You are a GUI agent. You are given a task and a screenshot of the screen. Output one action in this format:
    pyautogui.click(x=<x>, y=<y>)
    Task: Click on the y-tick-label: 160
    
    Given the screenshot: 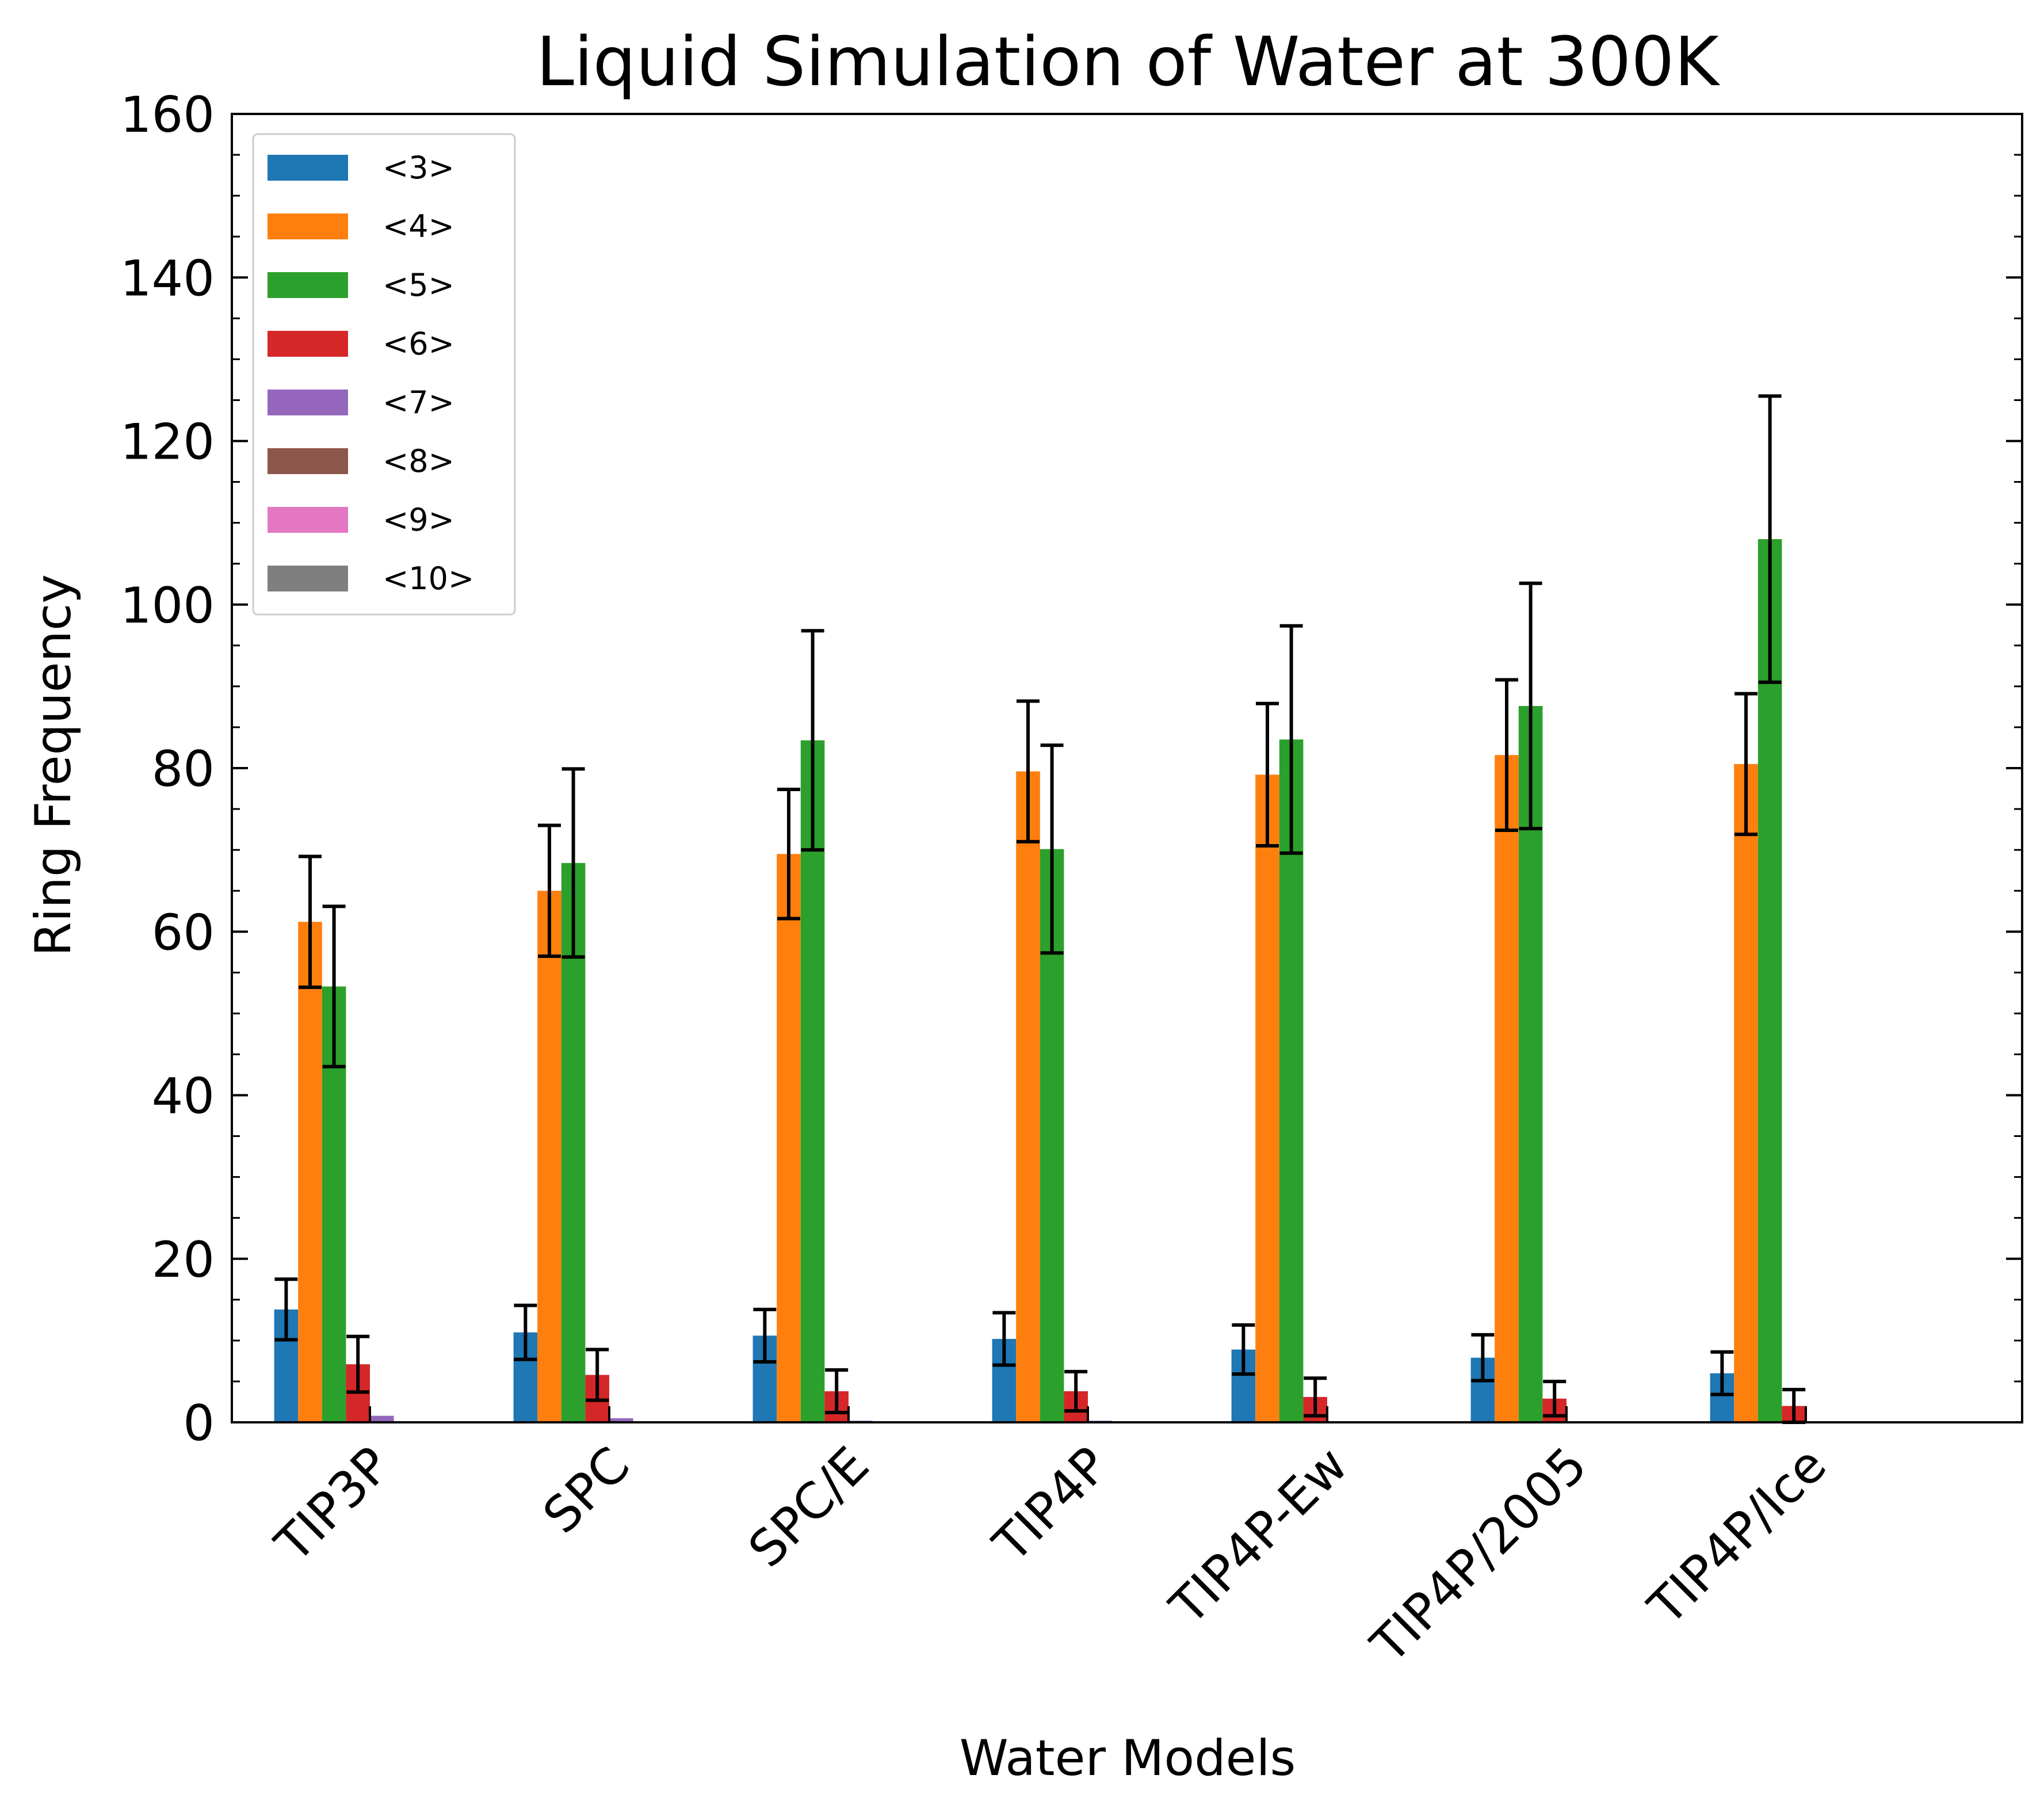 What is the action you would take?
    pyautogui.click(x=167, y=115)
    